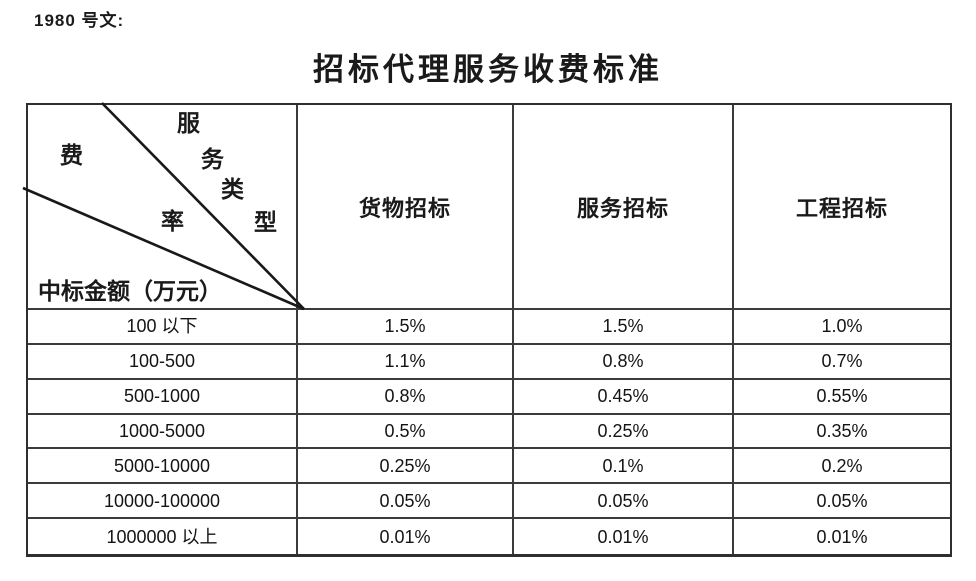  What do you see at coordinates (130, 291) in the screenshot?
I see `corner-amount-label: 中标金额（万元）` at bounding box center [130, 291].